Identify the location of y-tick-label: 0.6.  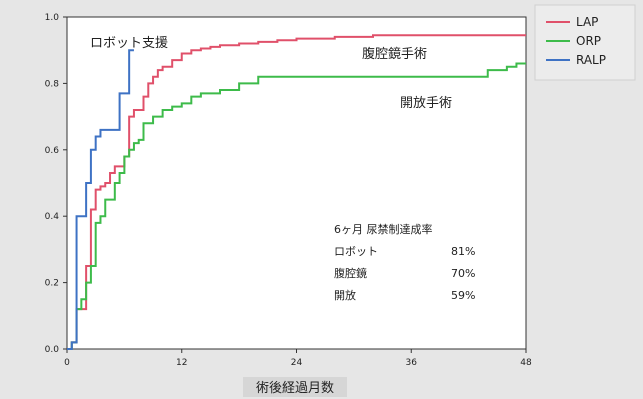
(52, 151).